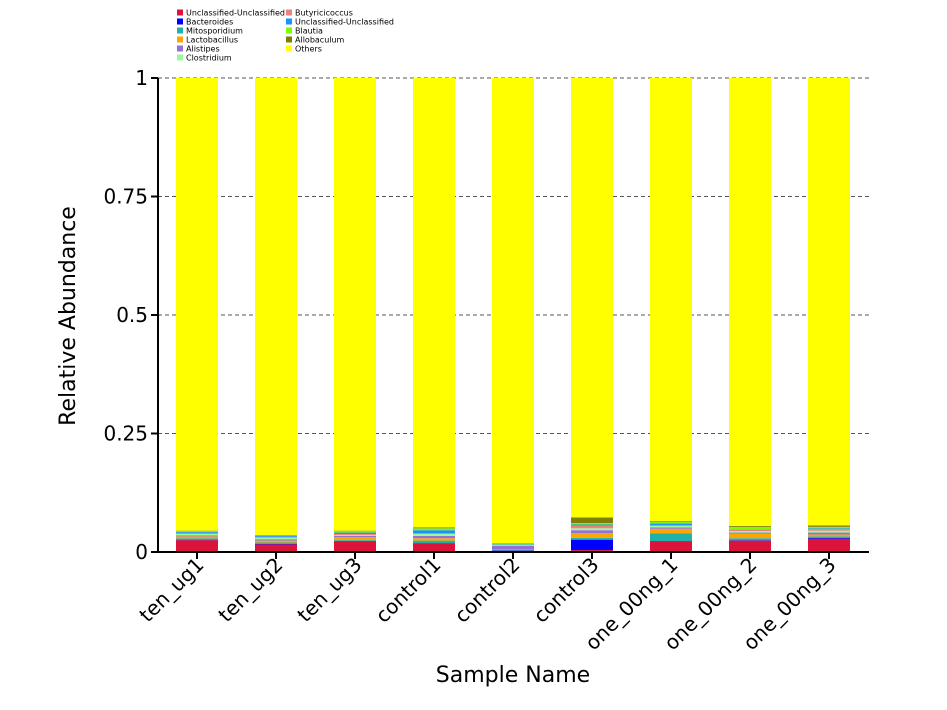 Image resolution: width=947 pixels, height=710 pixels. Describe the element at coordinates (408, 590) in the screenshot. I see `x-tick-label-3: control1` at that location.